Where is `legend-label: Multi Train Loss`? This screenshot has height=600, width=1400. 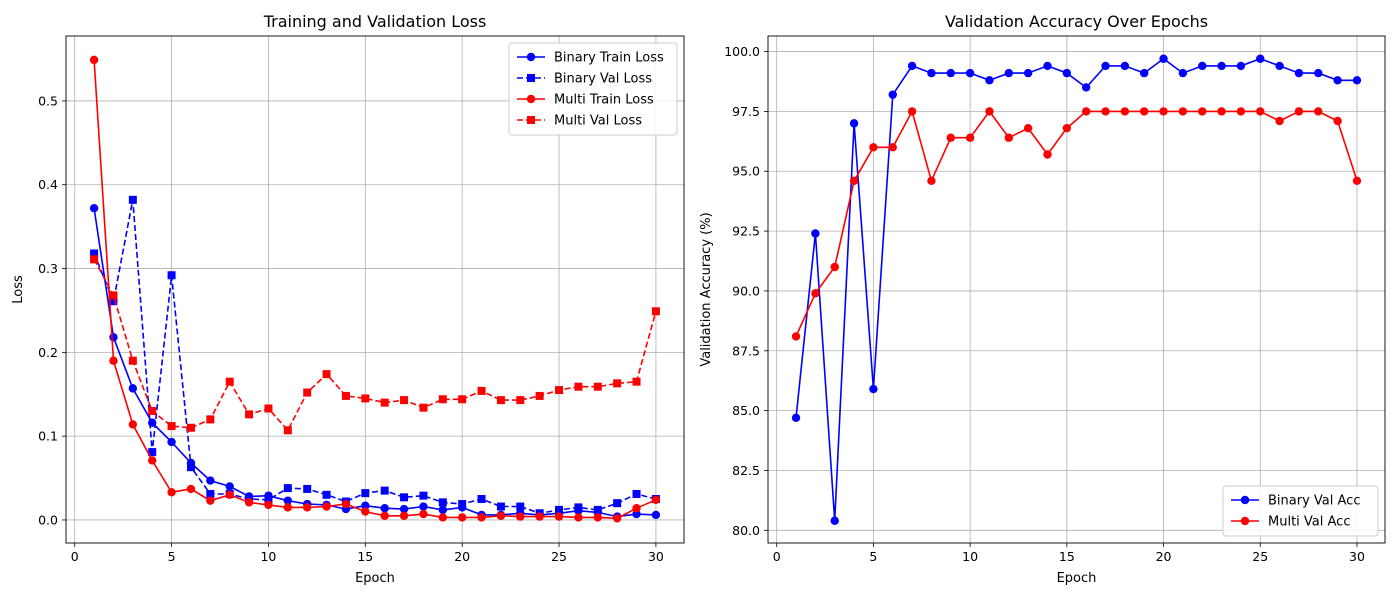 legend-label: Multi Train Loss is located at coordinates (604, 100).